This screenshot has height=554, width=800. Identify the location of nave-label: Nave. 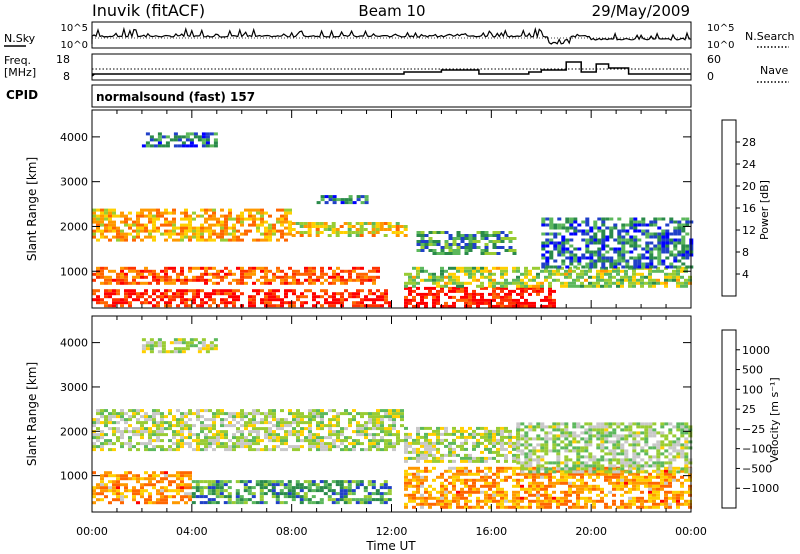
(774, 70).